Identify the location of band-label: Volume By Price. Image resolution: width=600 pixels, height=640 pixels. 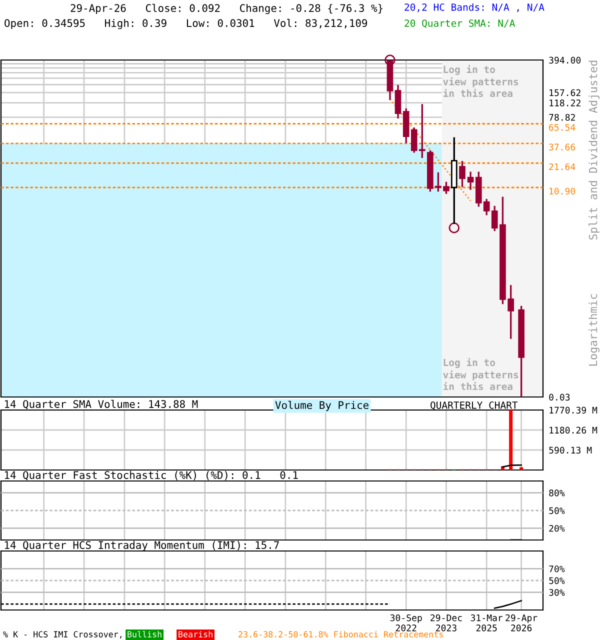
(321, 406).